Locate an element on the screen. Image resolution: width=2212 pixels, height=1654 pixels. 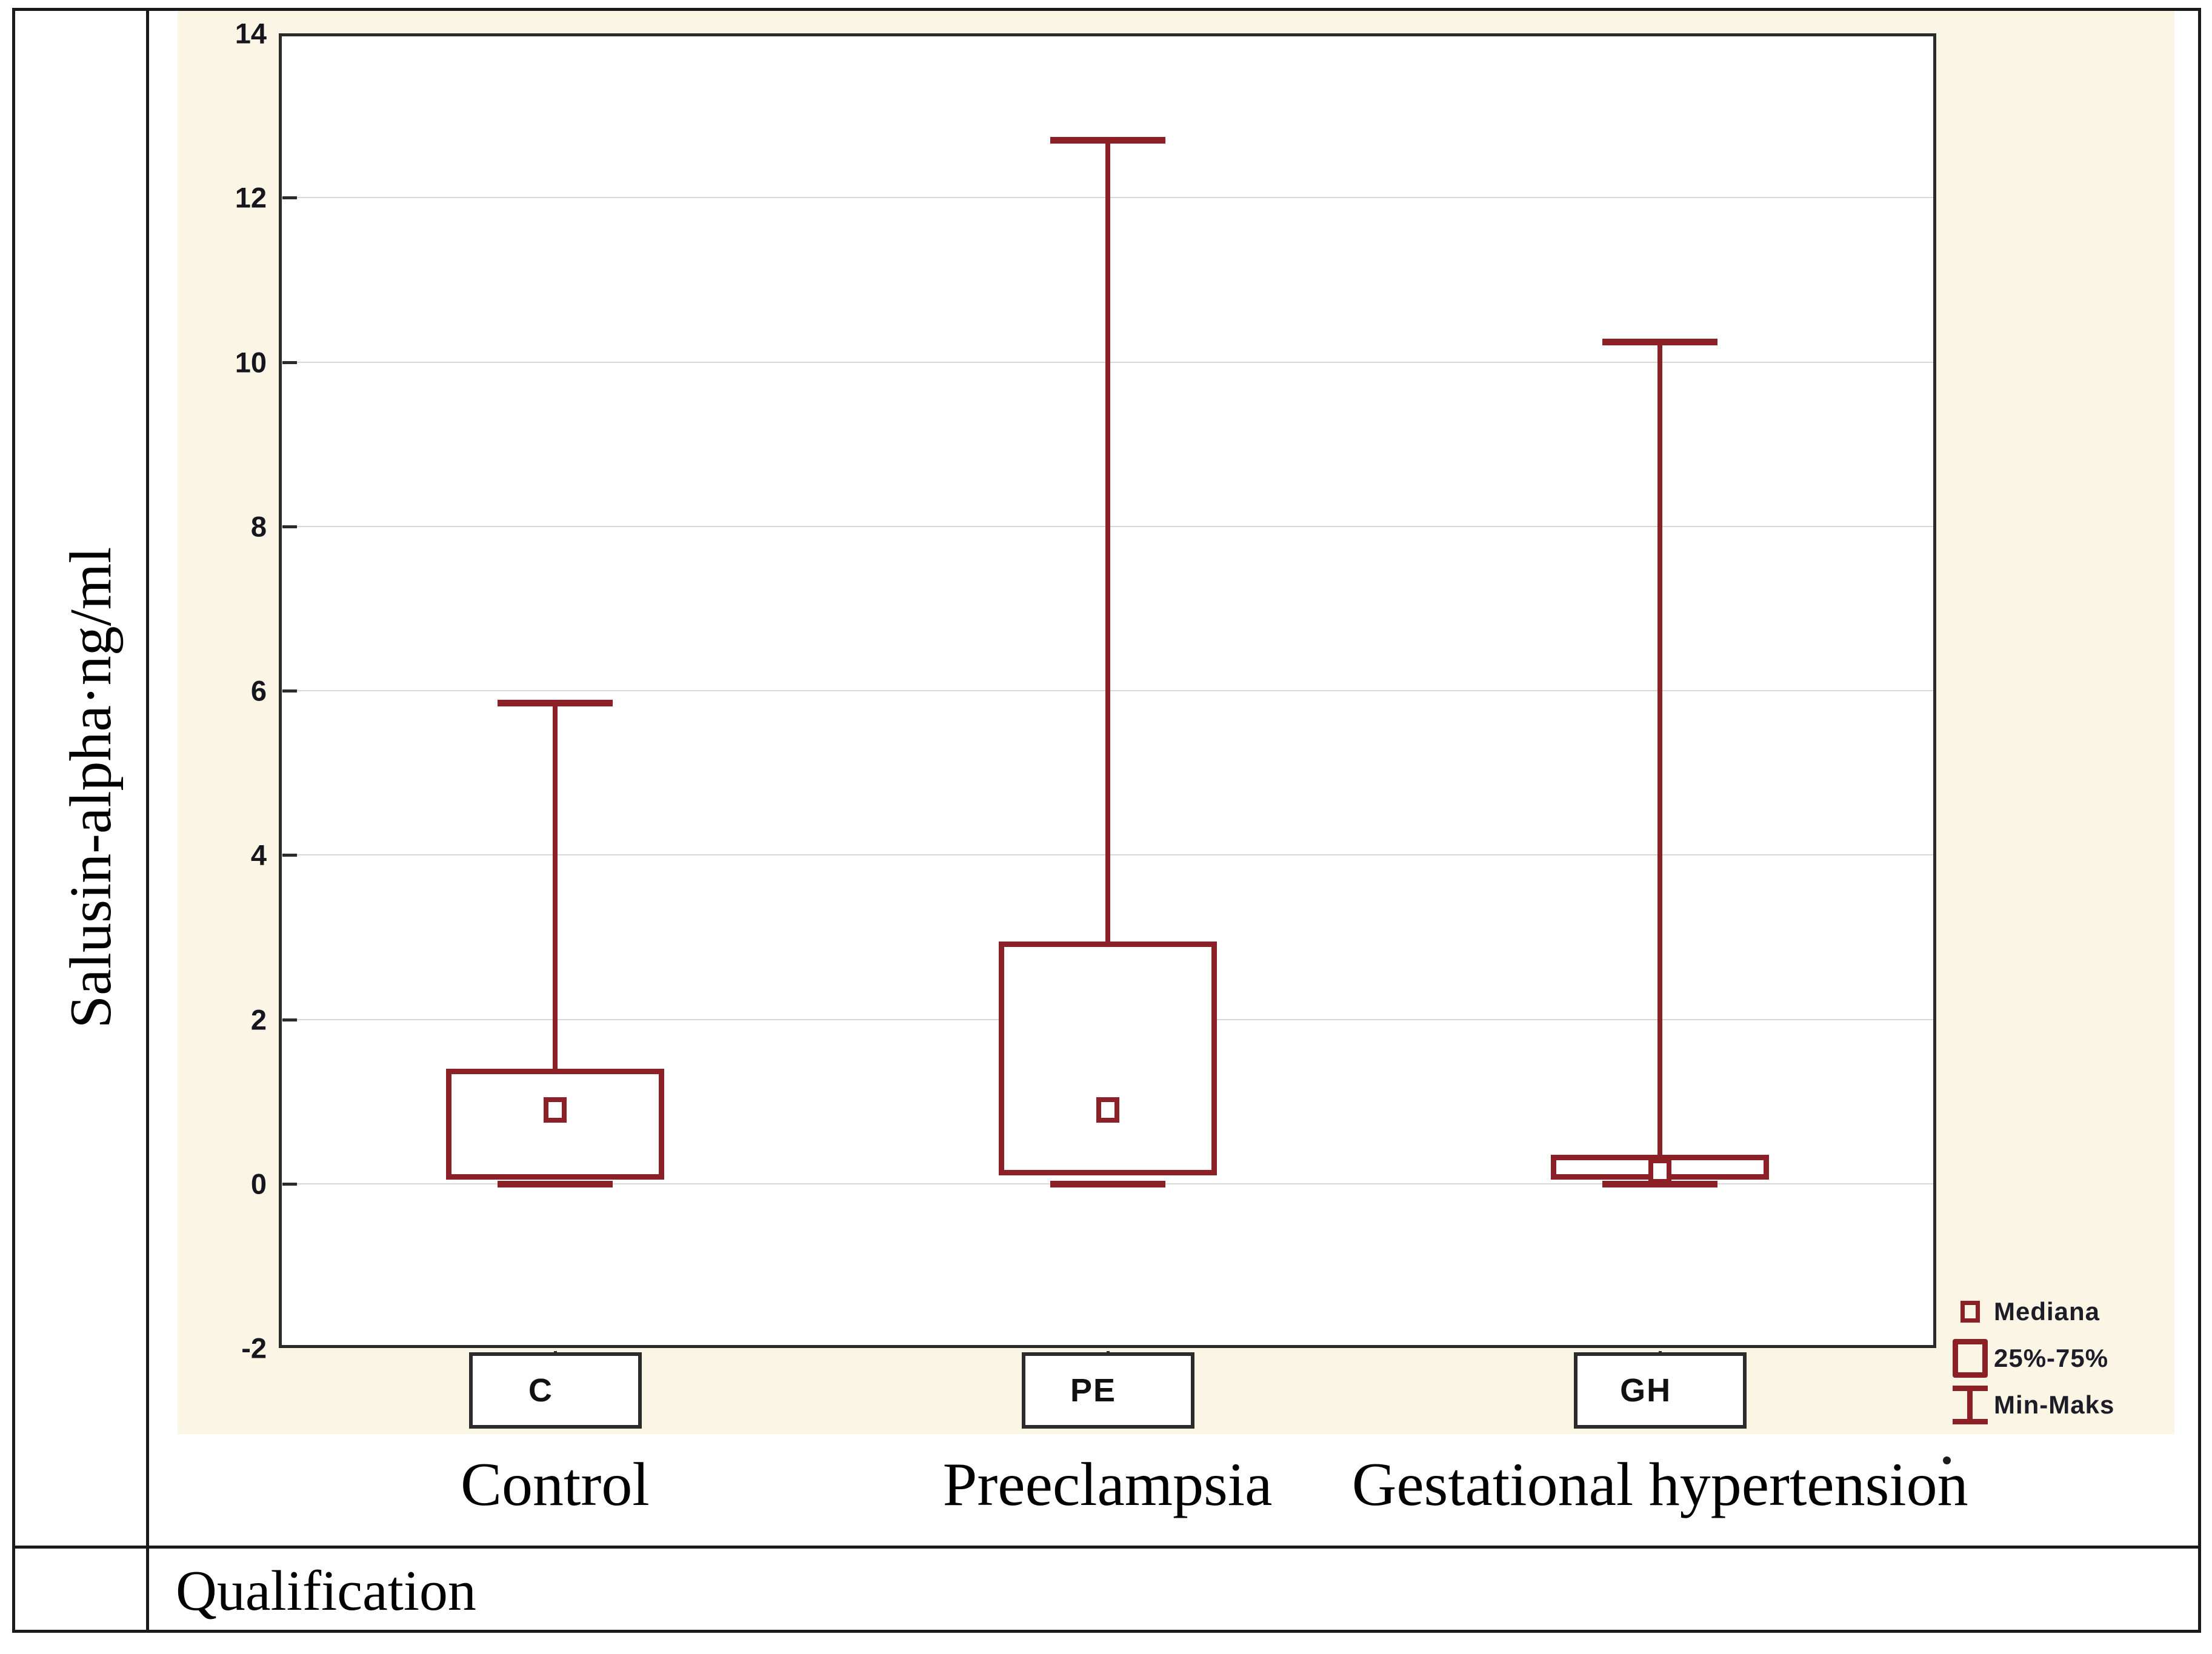
whisker-max-cap-C is located at coordinates (555, 703).